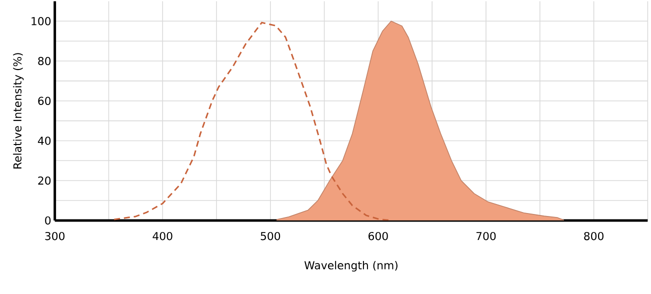 Image resolution: width=651 pixels, height=294 pixels. I want to click on y-tick-label: 60, so click(44, 100).